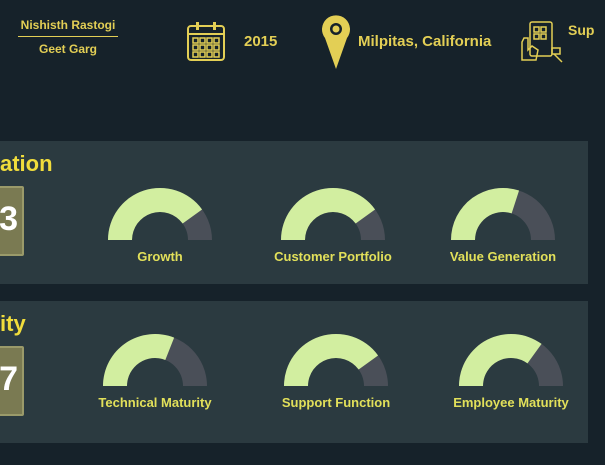  What do you see at coordinates (155, 402) in the screenshot?
I see `gauge-label: Technical Maturity` at bounding box center [155, 402].